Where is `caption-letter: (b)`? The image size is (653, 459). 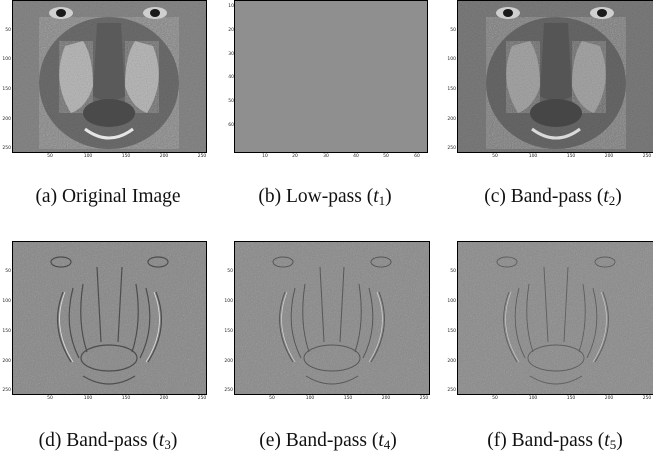
caption-letter: (b) is located at coordinates (270, 196).